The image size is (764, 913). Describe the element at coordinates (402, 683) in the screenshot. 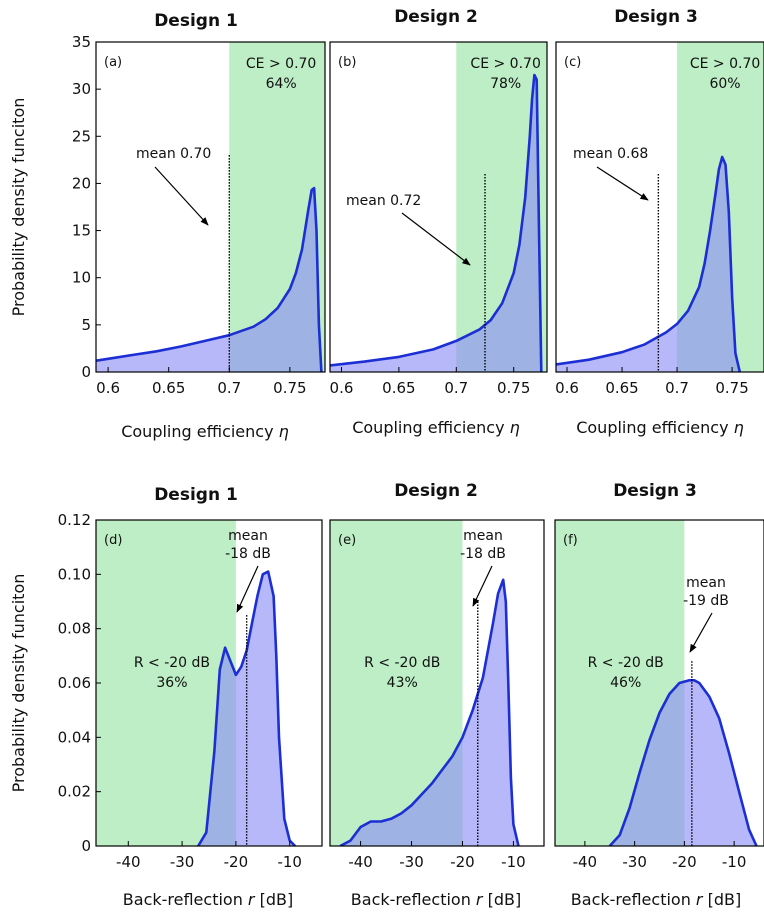

I see `region-percent: 43%` at that location.